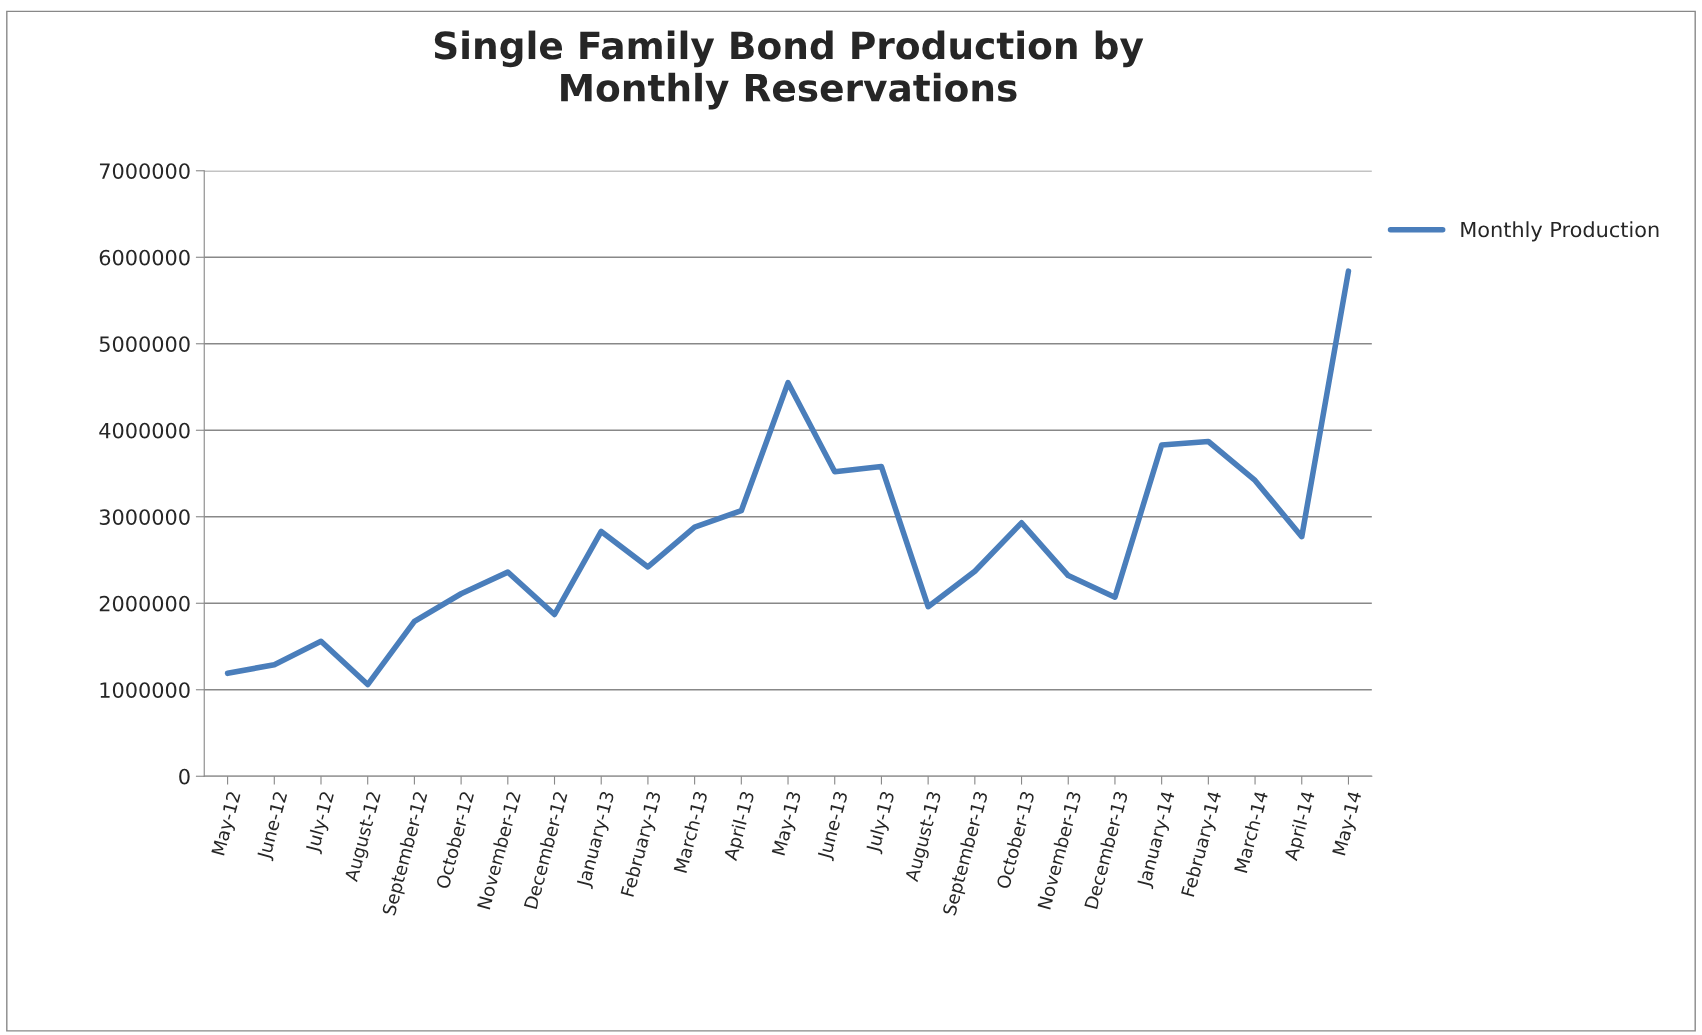 This screenshot has width=1702, height=1035. What do you see at coordinates (273, 826) in the screenshot?
I see `x-tick-label: June-12` at bounding box center [273, 826].